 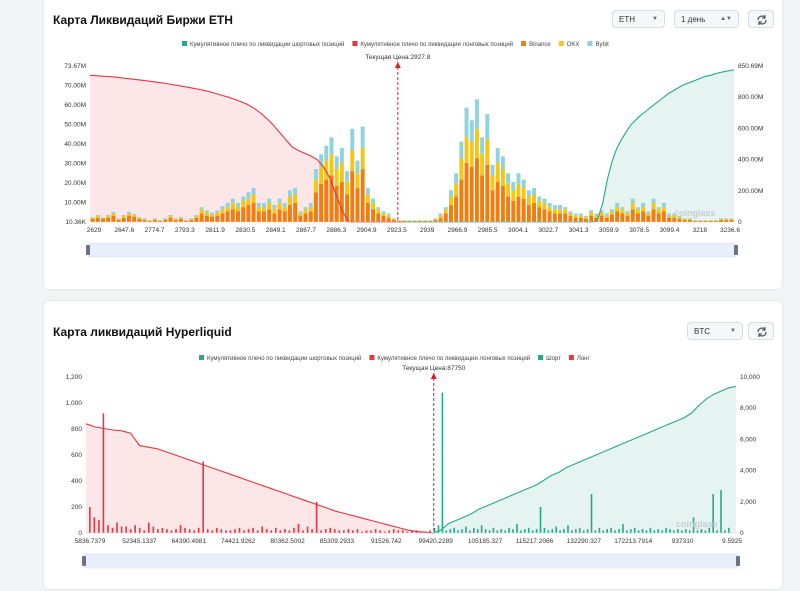 I want to click on y-left-tick: 600, so click(x=76, y=455).